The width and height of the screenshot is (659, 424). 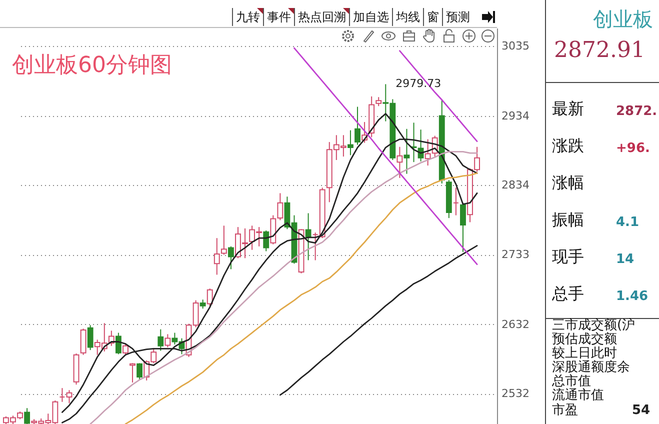 I want to click on category-label: 流通市值, so click(x=578, y=395).